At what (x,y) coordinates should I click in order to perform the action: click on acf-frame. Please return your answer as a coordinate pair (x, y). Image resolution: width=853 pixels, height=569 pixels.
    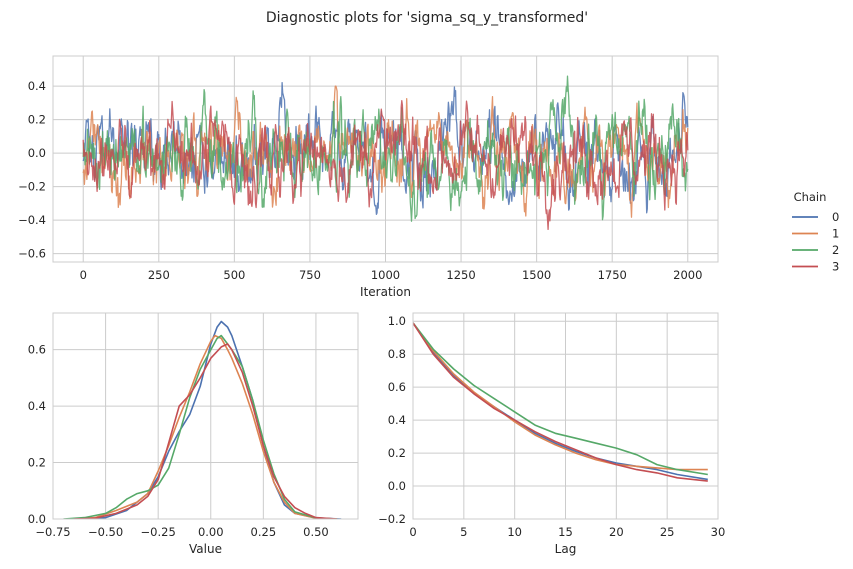
    Looking at the image, I should click on (565, 416).